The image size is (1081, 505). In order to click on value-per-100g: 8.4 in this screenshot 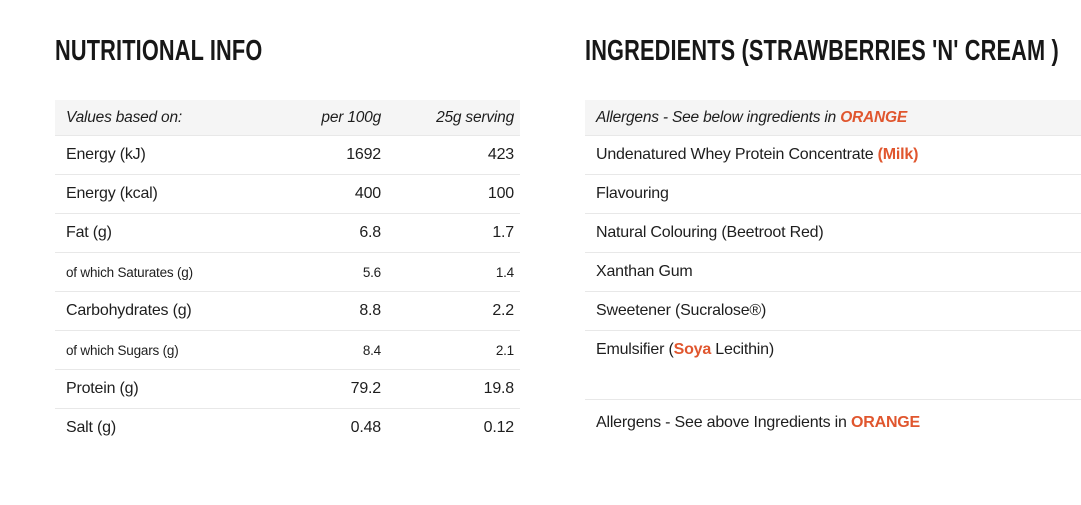, I will do `click(371, 350)`.